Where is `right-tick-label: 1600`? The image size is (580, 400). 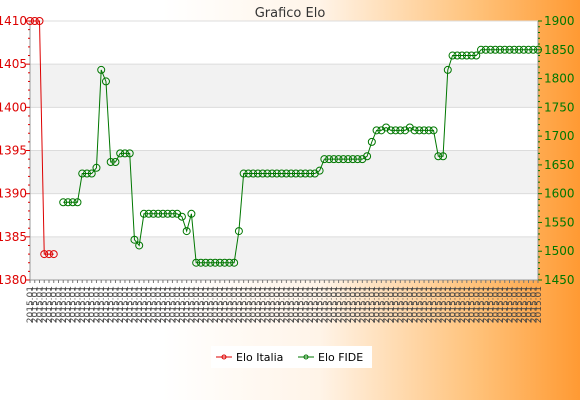
right-tick-label: 1600 is located at coordinates (559, 194).